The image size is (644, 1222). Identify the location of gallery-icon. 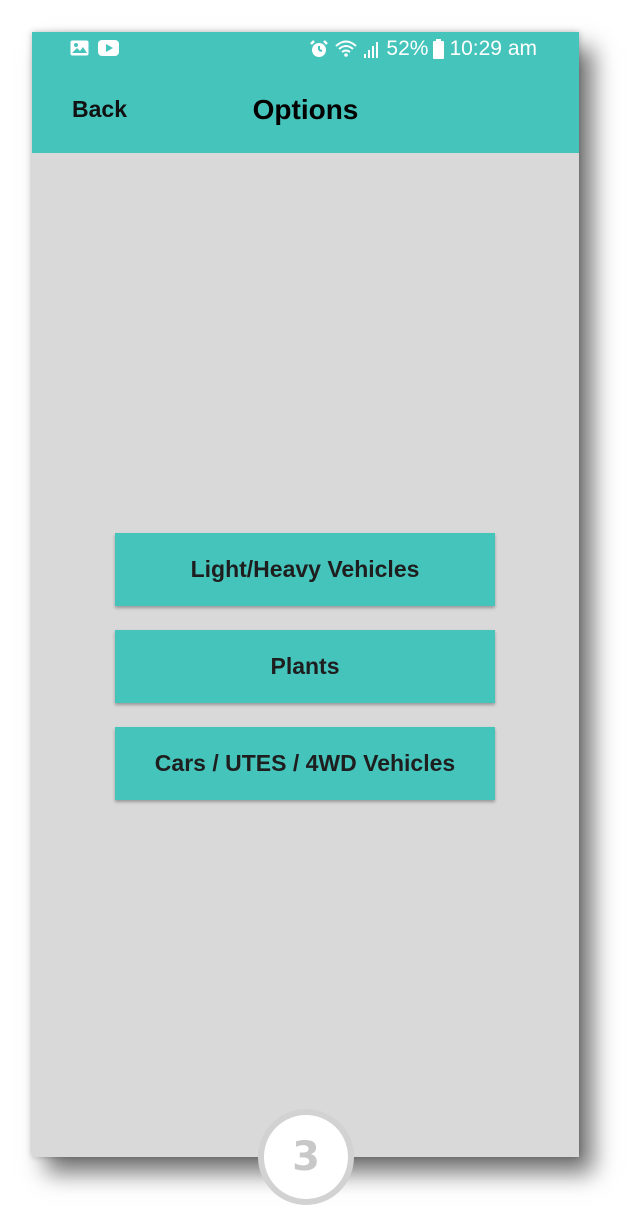
(79, 48).